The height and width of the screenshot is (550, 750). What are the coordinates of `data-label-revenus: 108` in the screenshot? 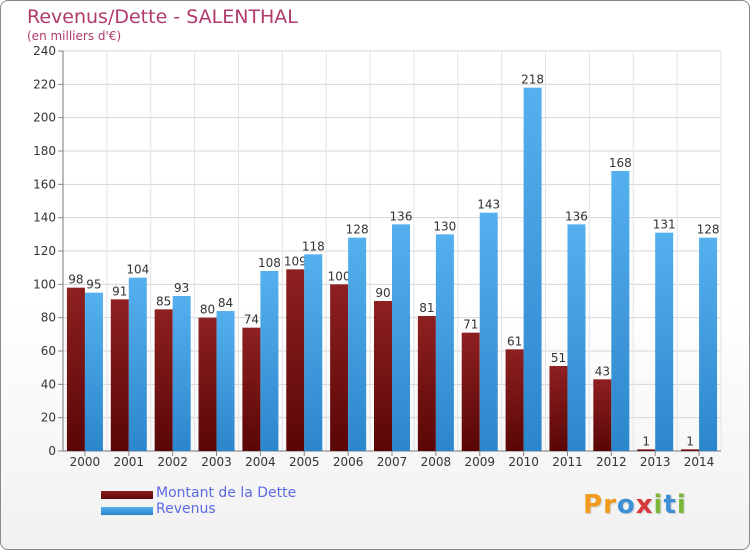 It's located at (269, 263).